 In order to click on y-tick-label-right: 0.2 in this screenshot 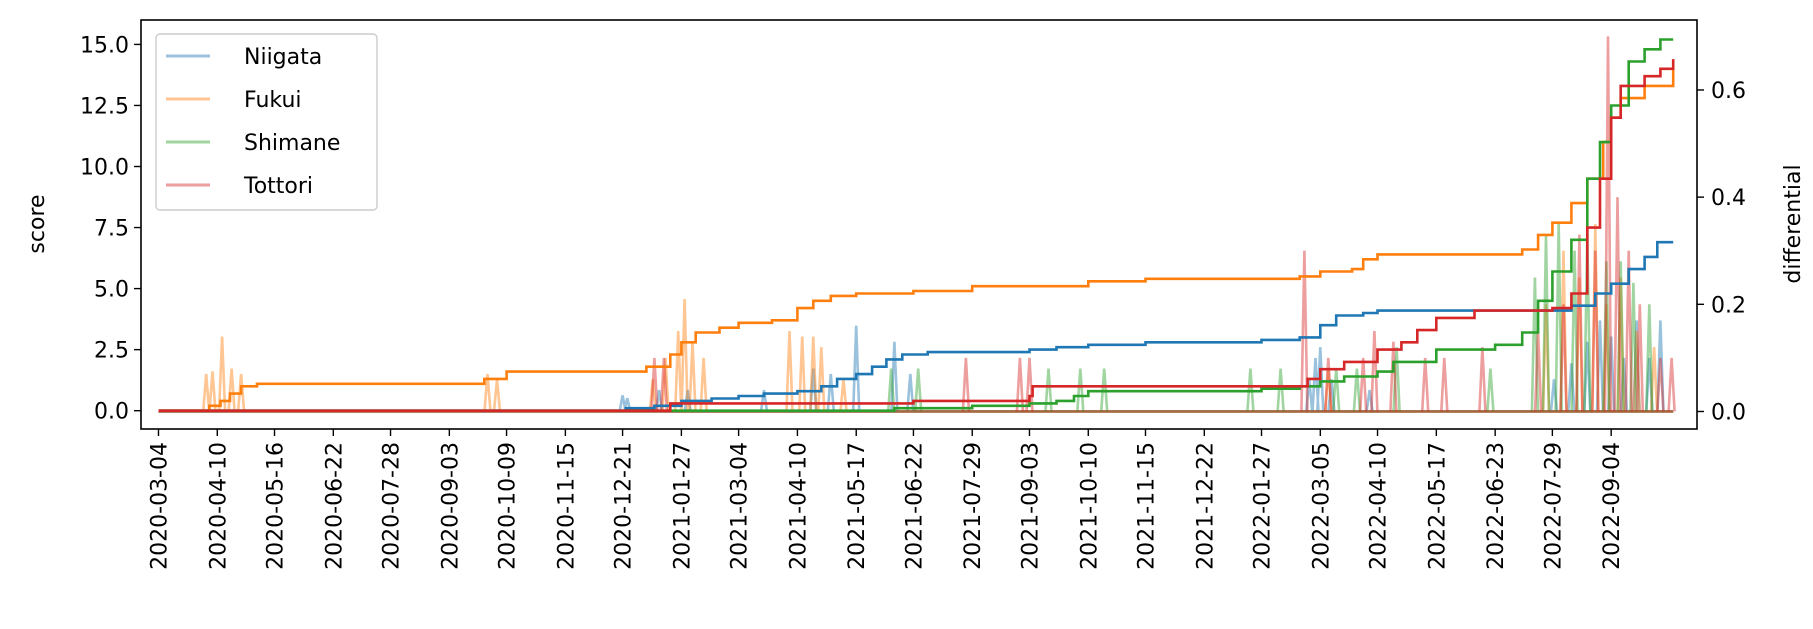, I will do `click(1728, 305)`.